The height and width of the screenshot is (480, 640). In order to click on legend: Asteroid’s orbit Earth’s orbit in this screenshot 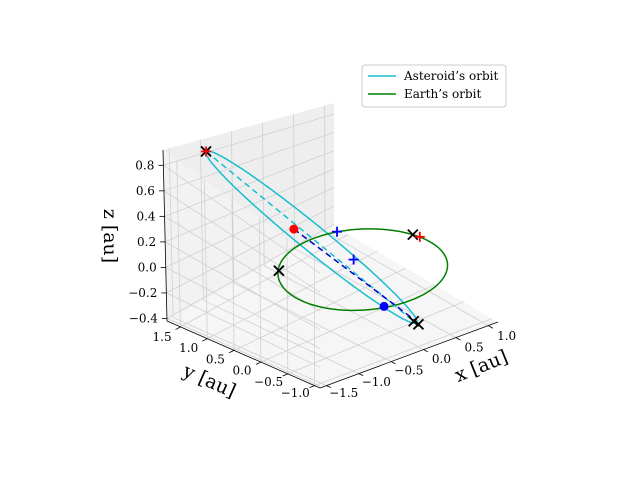, I will do `click(434, 86)`.